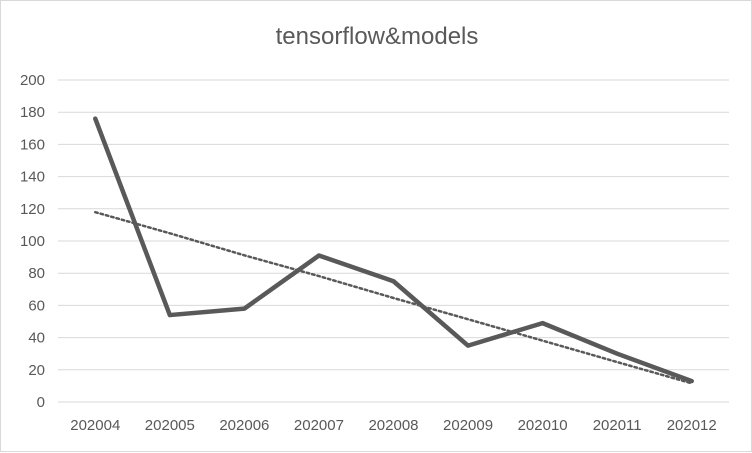 This screenshot has height=453, width=752. What do you see at coordinates (41, 402) in the screenshot?
I see `y-tick-label: 0` at bounding box center [41, 402].